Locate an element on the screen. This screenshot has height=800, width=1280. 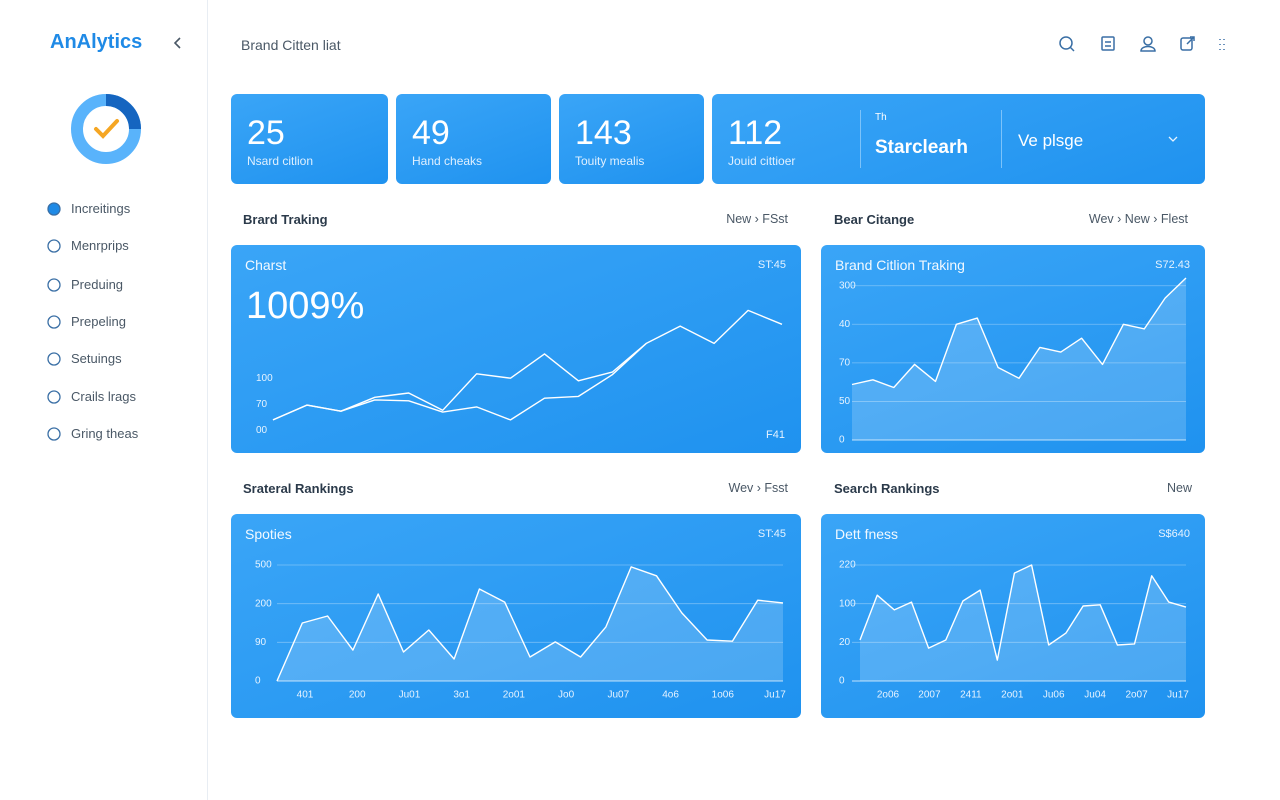
search-label: Th is located at coordinates (881, 117).